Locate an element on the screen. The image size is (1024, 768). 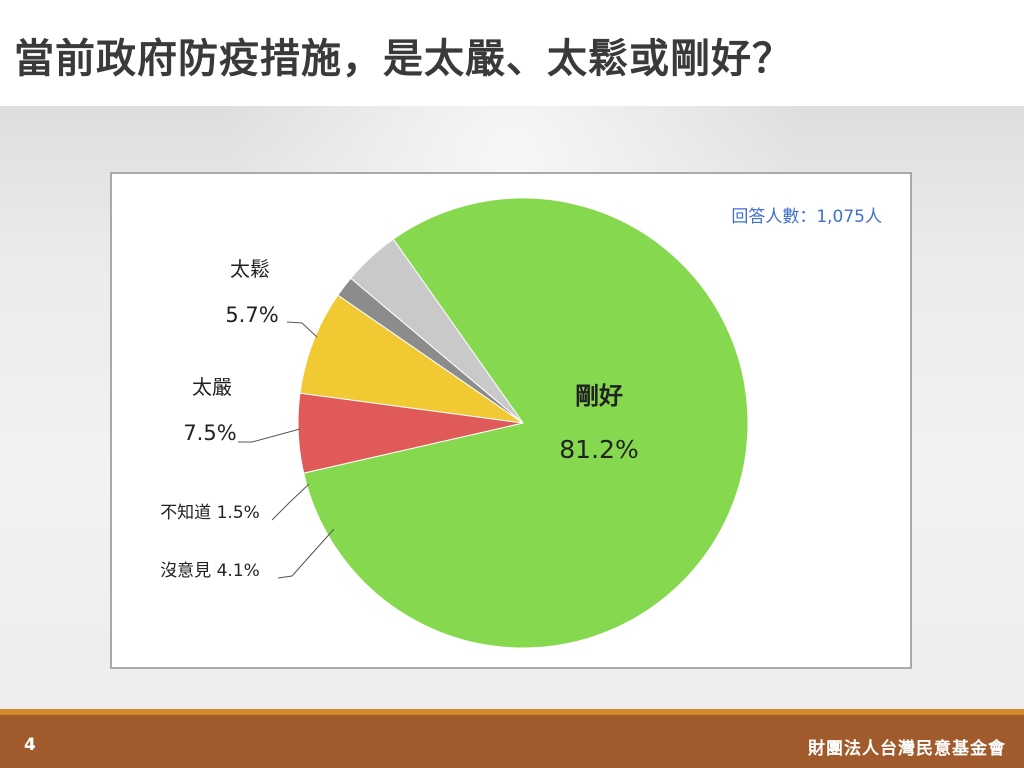
slice-meiyijian is located at coordinates (437, 331).